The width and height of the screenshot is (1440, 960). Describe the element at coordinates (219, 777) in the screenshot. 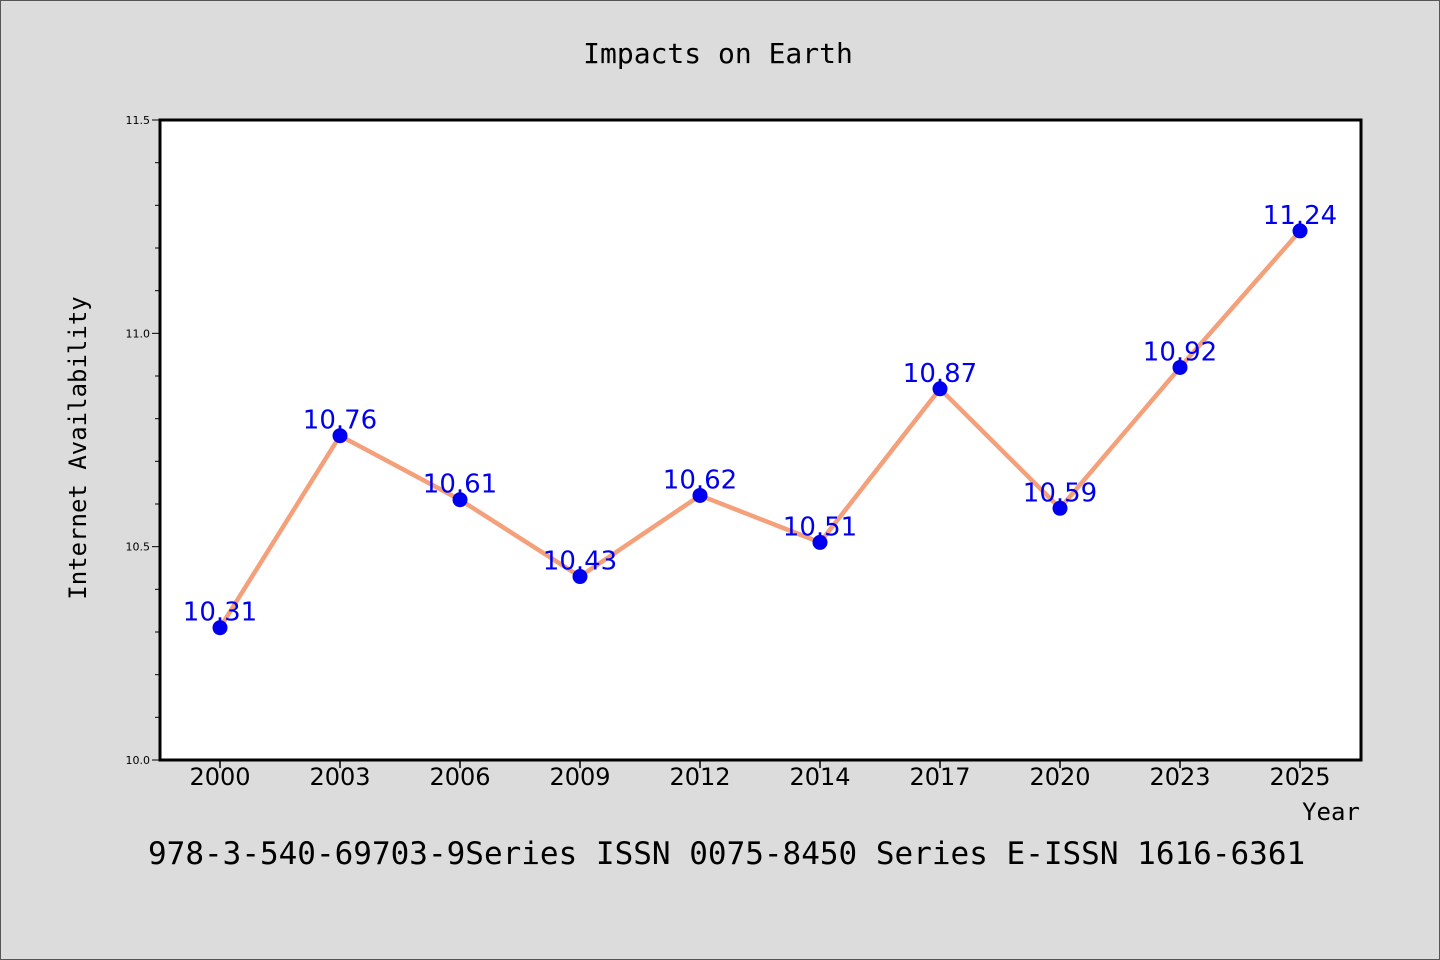

I see `x-tick-label: 2000` at that location.